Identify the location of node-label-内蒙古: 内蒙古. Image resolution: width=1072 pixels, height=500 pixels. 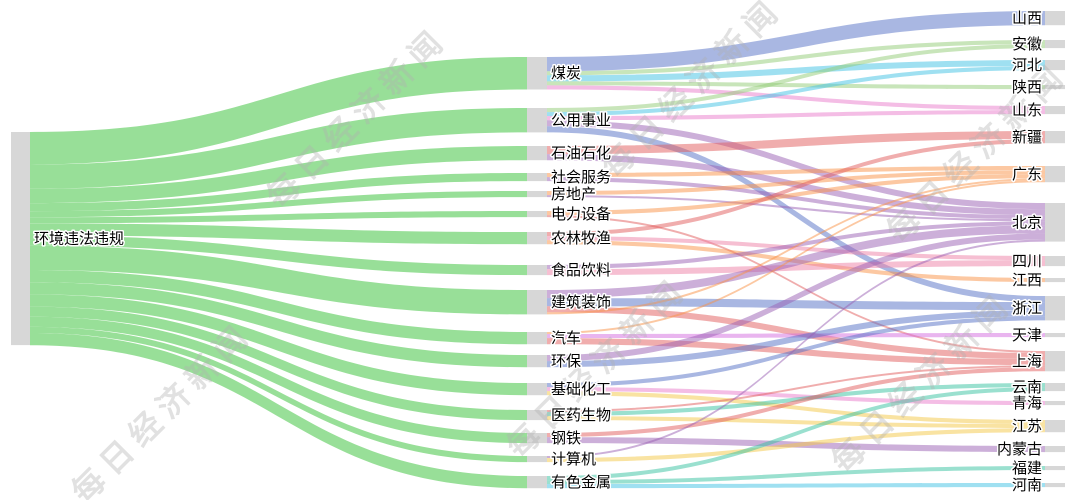
(1019, 449).